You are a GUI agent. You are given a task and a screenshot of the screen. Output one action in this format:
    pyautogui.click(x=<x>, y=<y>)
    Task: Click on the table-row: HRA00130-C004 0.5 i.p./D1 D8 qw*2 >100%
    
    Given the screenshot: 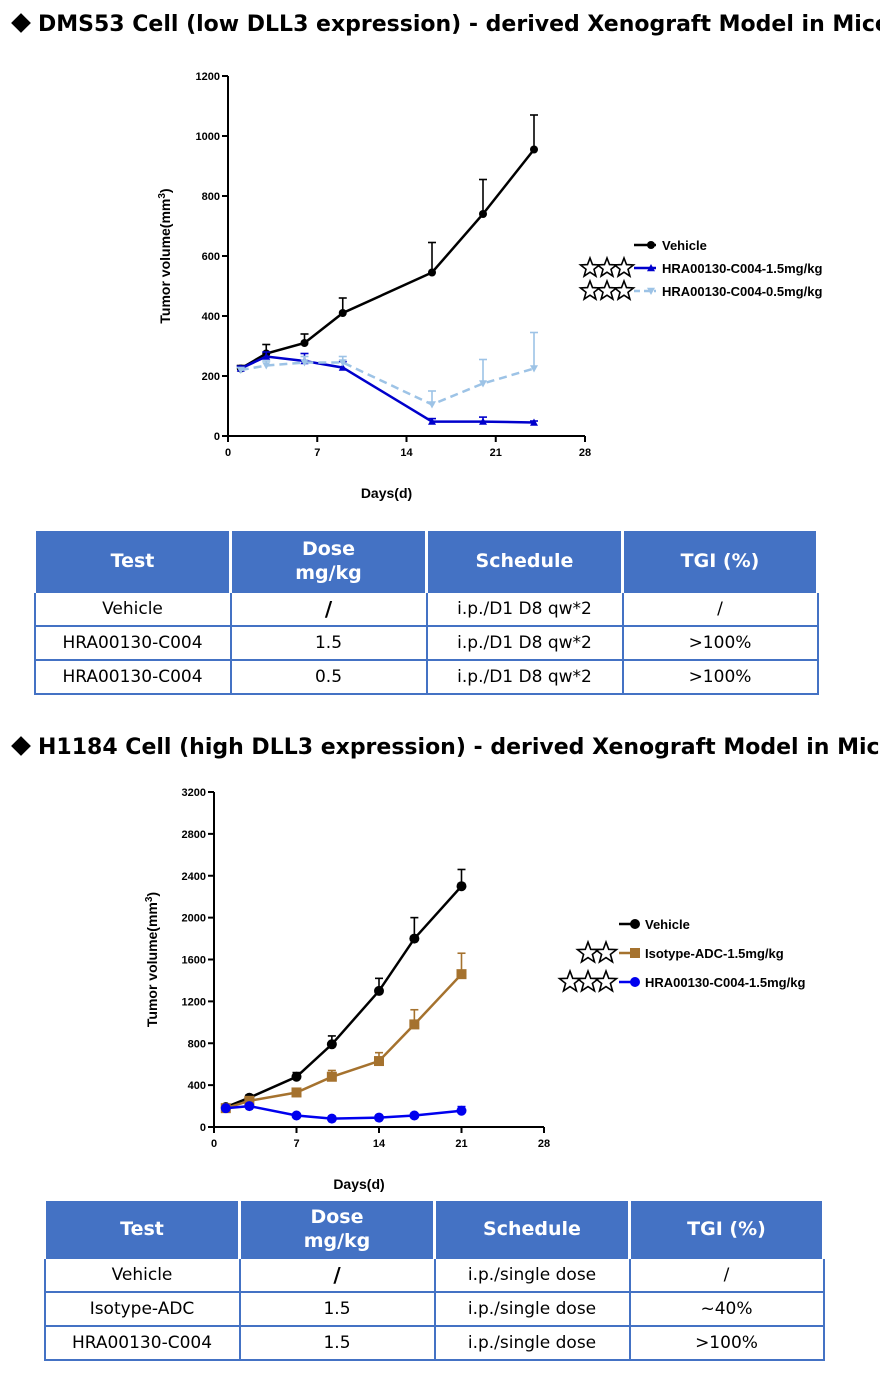 What is the action you would take?
    pyautogui.click(x=426, y=676)
    